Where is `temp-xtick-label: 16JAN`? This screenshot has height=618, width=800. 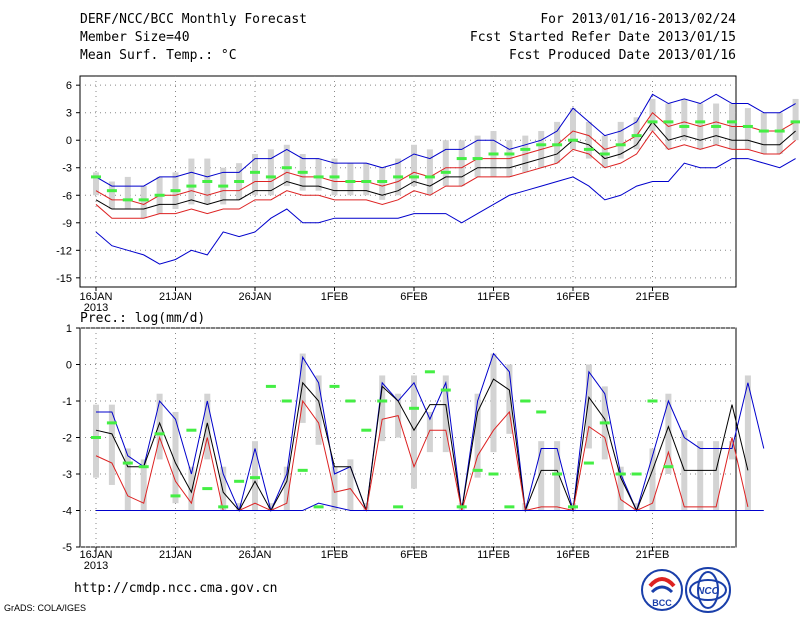 temp-xtick-label: 16JAN is located at coordinates (95, 297).